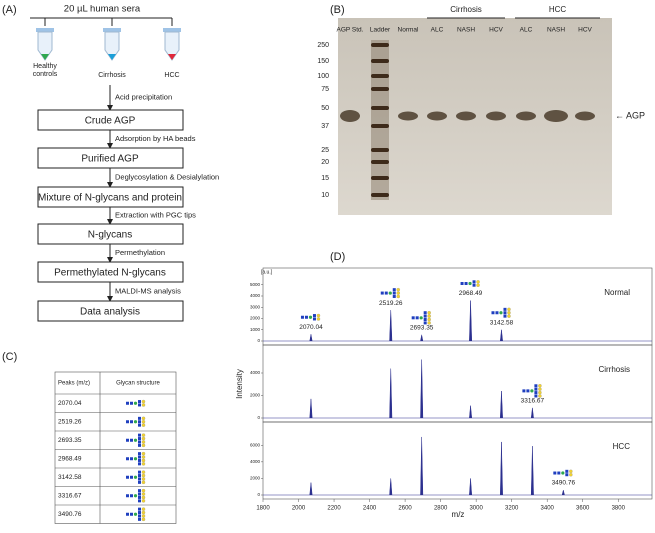 Image resolution: width=655 pixels, height=533 pixels. I want to click on y-tick-label: 4000, so click(255, 295).